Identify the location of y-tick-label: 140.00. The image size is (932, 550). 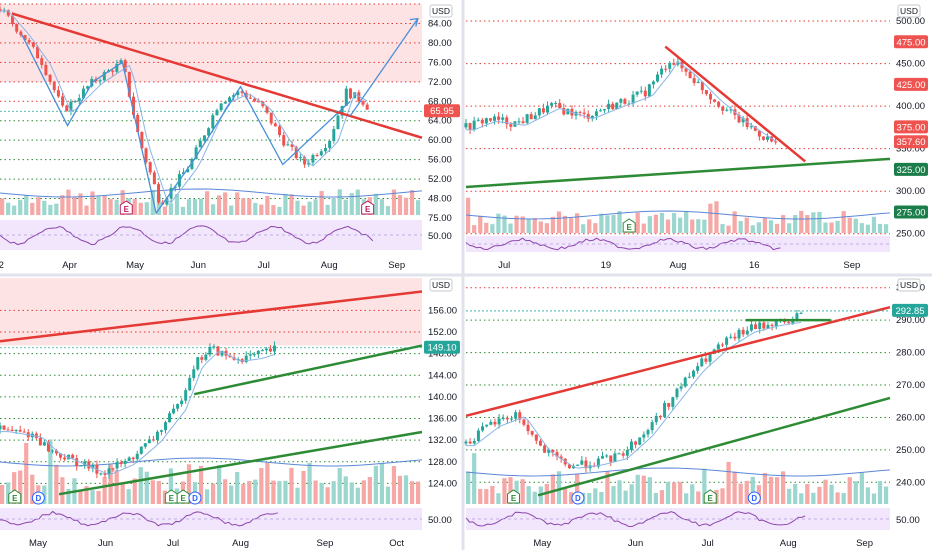
(442, 397).